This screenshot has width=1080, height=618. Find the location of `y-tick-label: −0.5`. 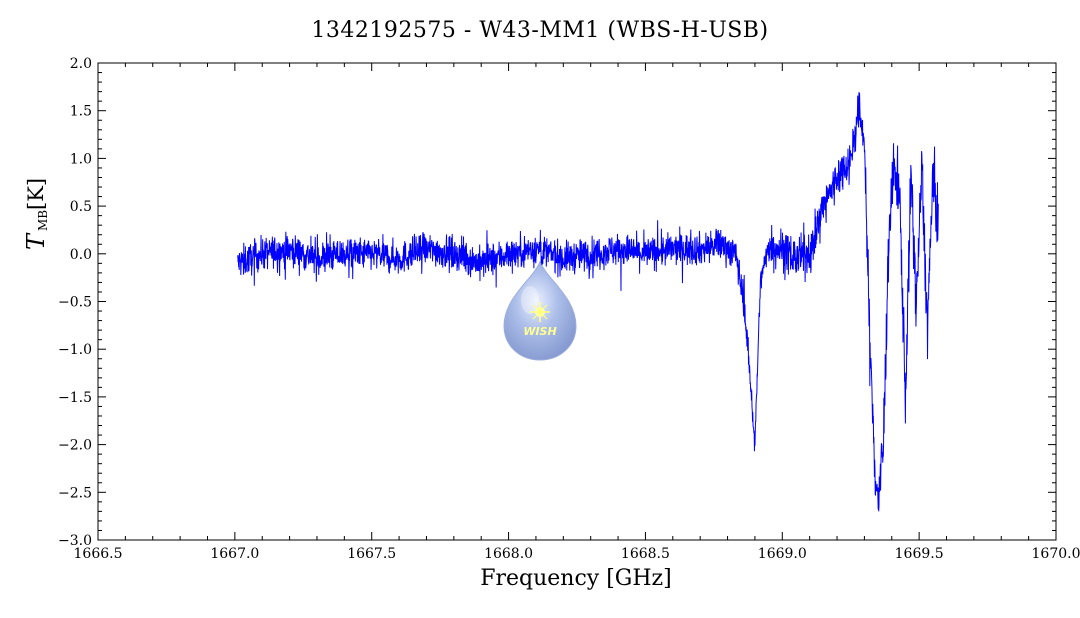

y-tick-label: −0.5 is located at coordinates (75, 303).